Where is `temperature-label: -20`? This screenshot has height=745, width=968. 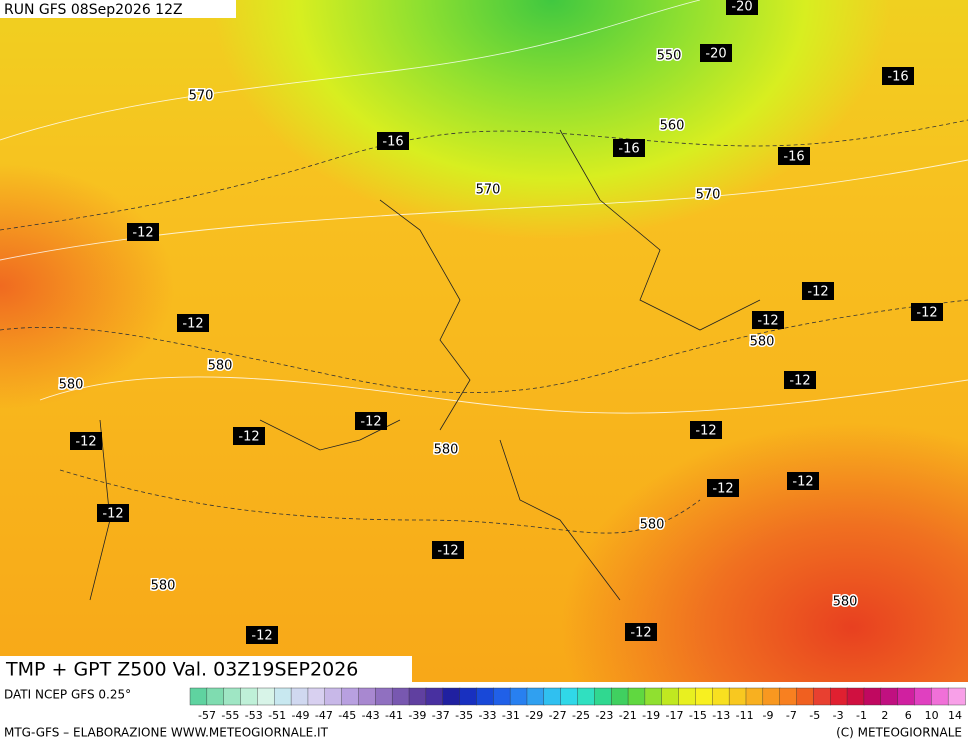 temperature-label: -20 is located at coordinates (741, 7).